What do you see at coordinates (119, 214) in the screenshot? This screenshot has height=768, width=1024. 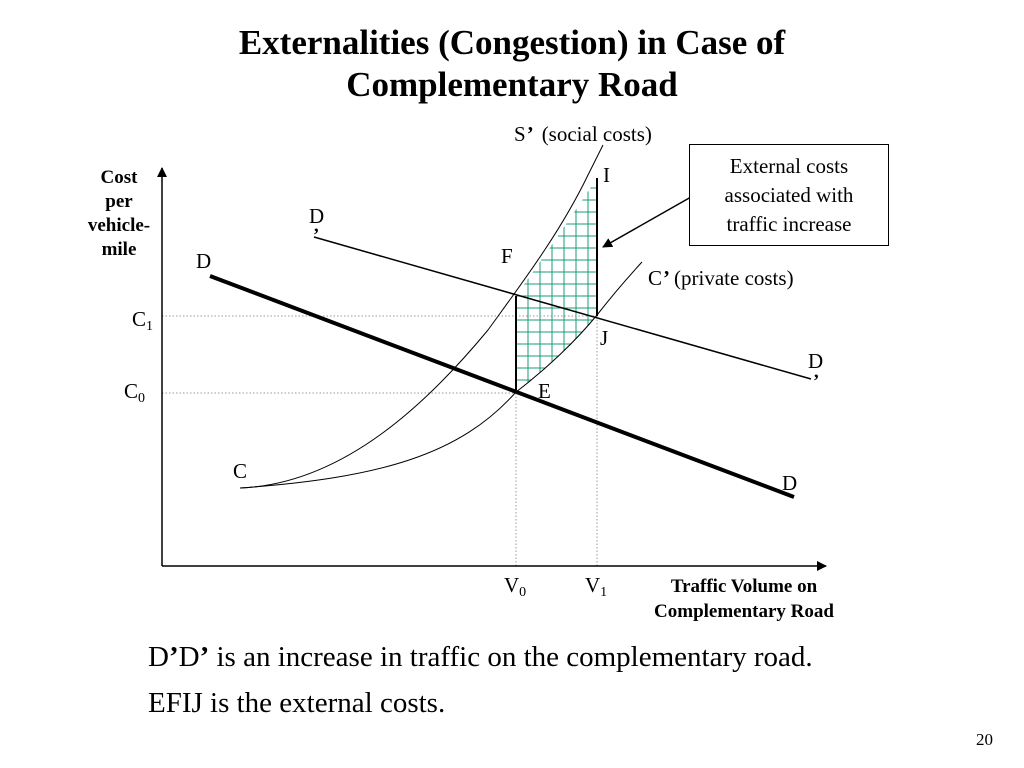 I see `y-axis-label: Cost per vehicle- mile` at bounding box center [119, 214].